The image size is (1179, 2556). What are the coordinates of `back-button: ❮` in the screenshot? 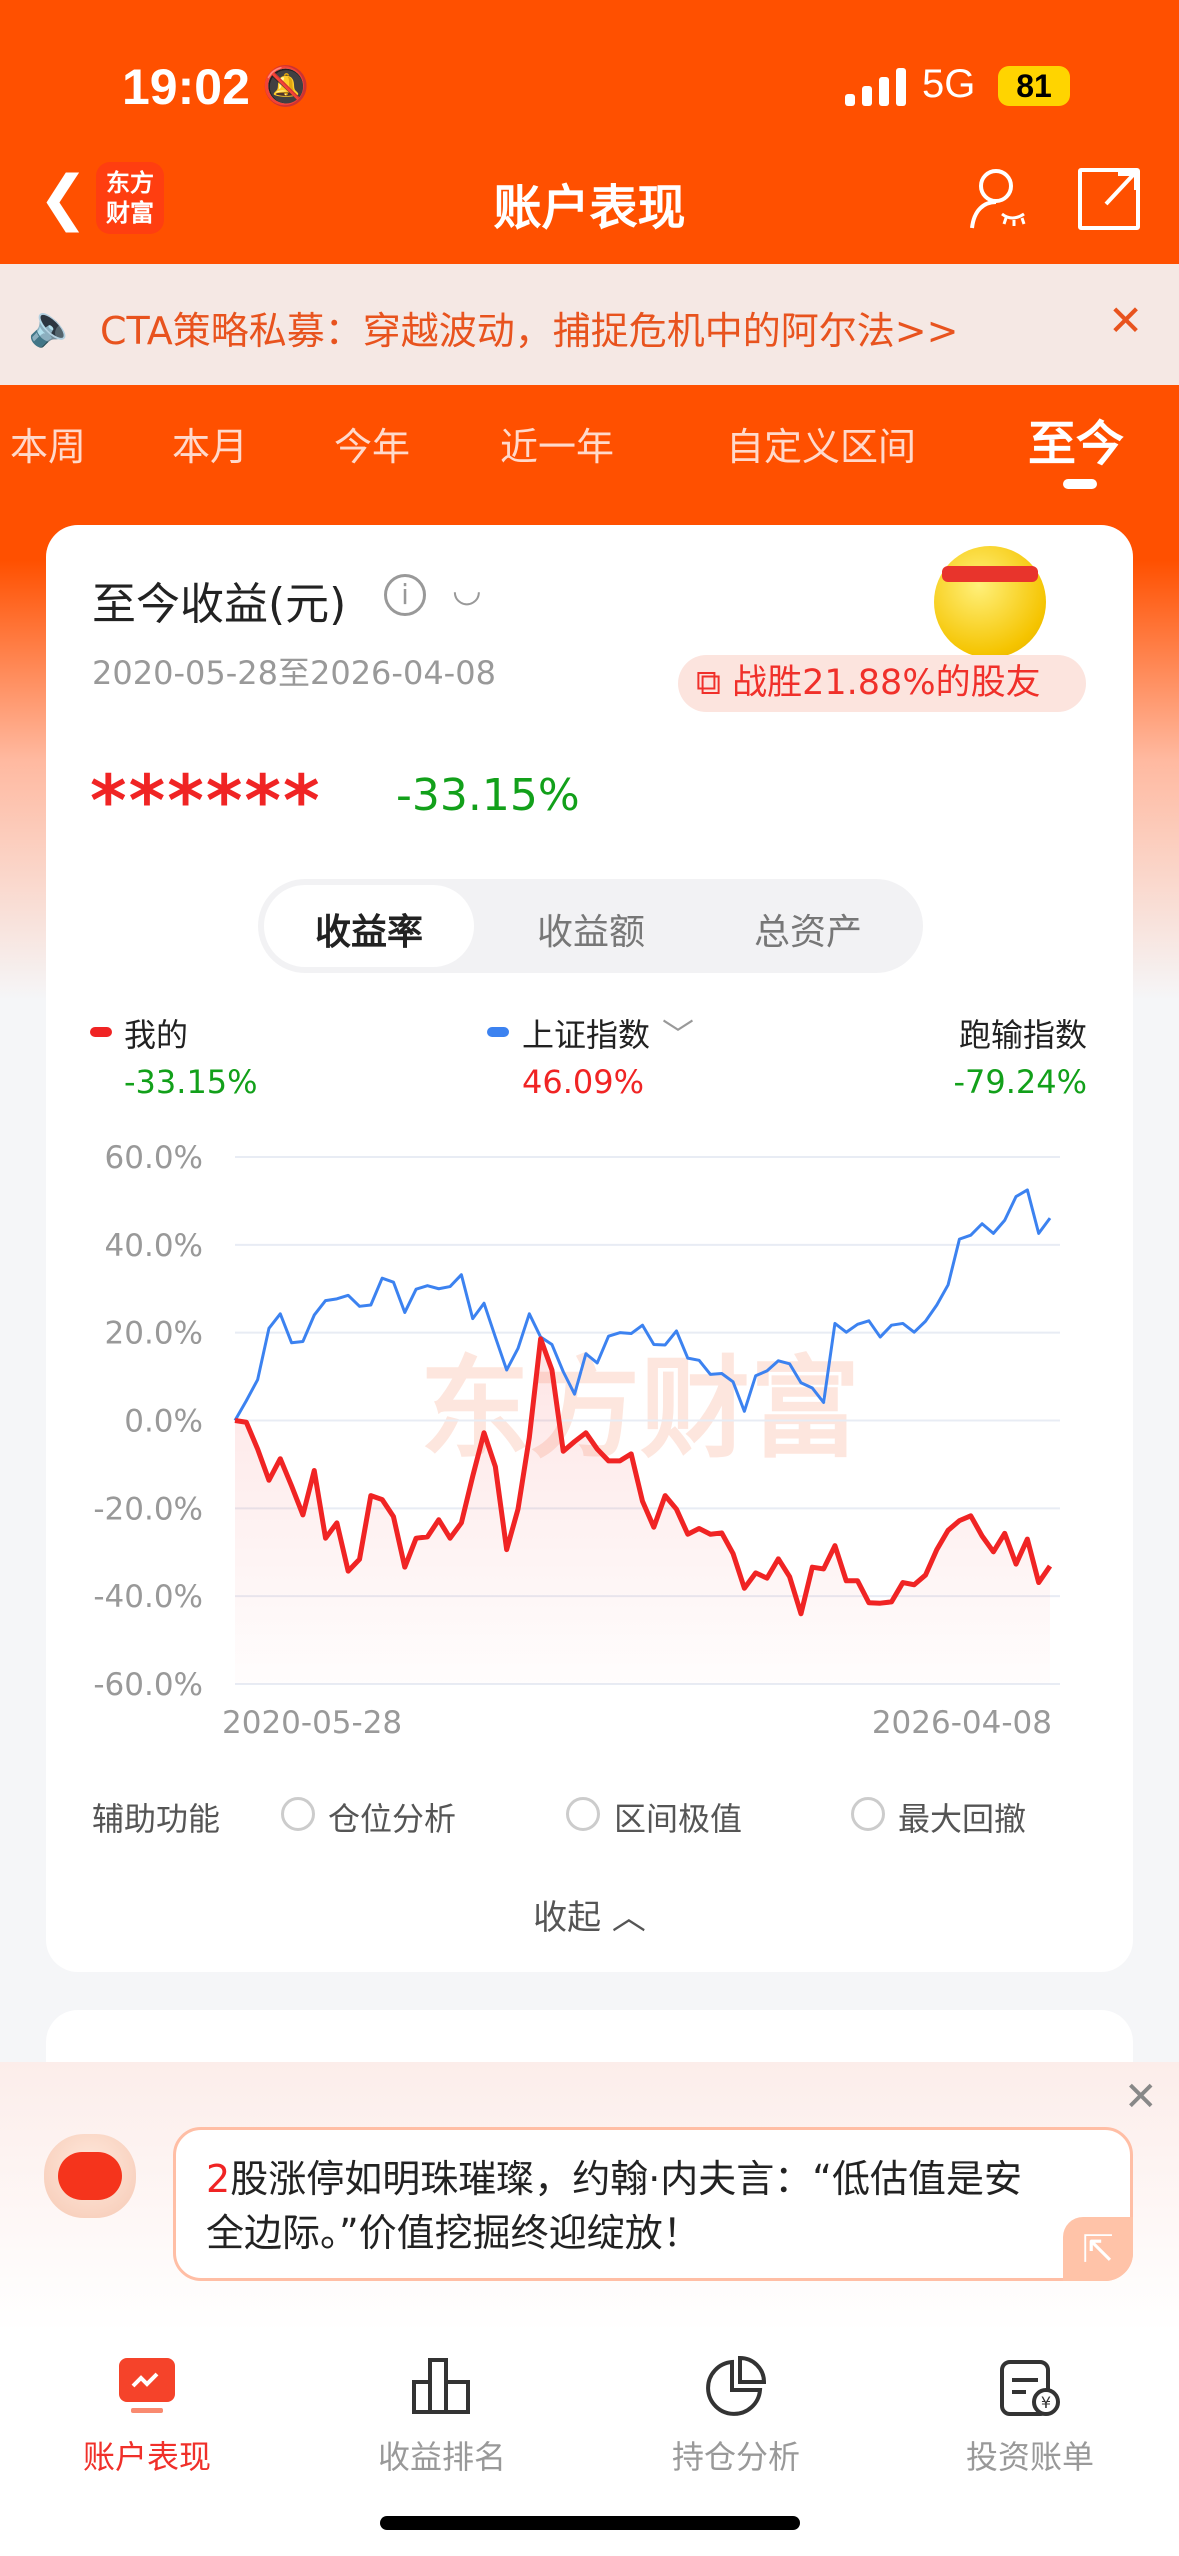 It's located at (63, 198).